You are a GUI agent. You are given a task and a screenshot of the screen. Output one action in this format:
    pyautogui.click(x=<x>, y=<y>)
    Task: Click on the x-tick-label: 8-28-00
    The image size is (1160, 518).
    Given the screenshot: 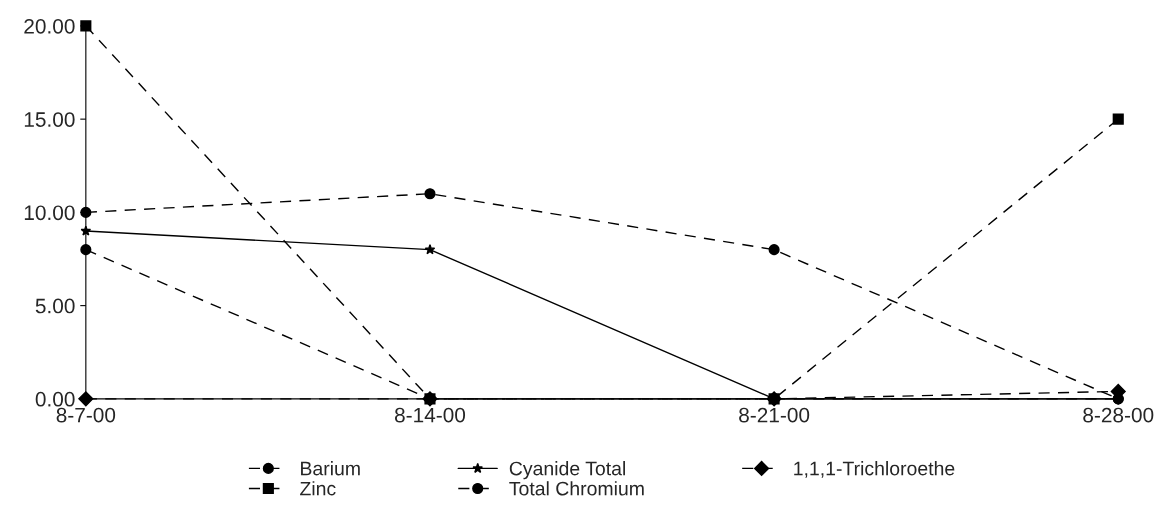 What is the action you would take?
    pyautogui.click(x=1118, y=415)
    